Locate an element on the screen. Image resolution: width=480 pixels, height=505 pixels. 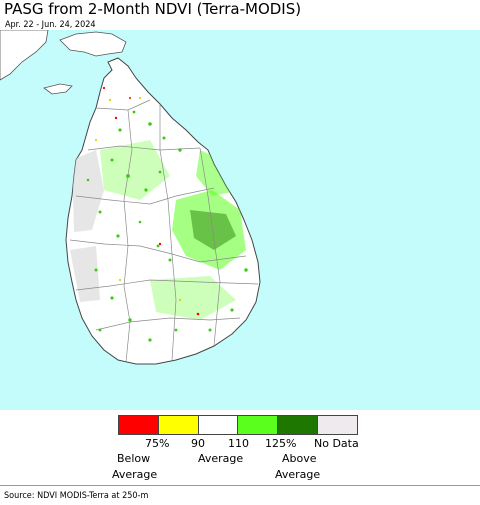
map-title: PASG from 2-Month NDVI (Terra-MODIS) is located at coordinates (153, 9).